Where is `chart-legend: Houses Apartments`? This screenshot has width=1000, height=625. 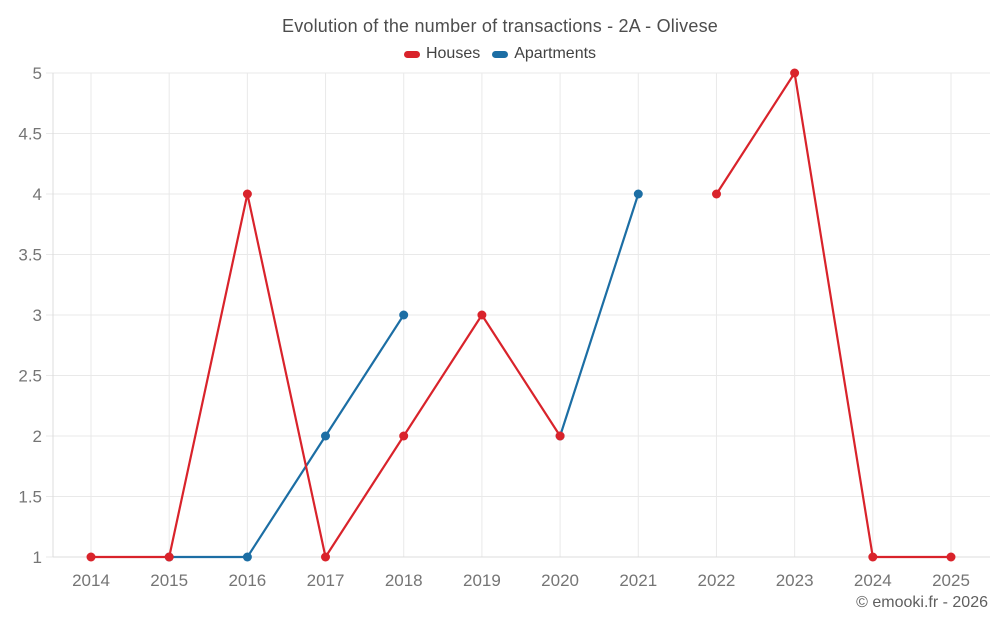 chart-legend: Houses Apartments is located at coordinates (500, 54).